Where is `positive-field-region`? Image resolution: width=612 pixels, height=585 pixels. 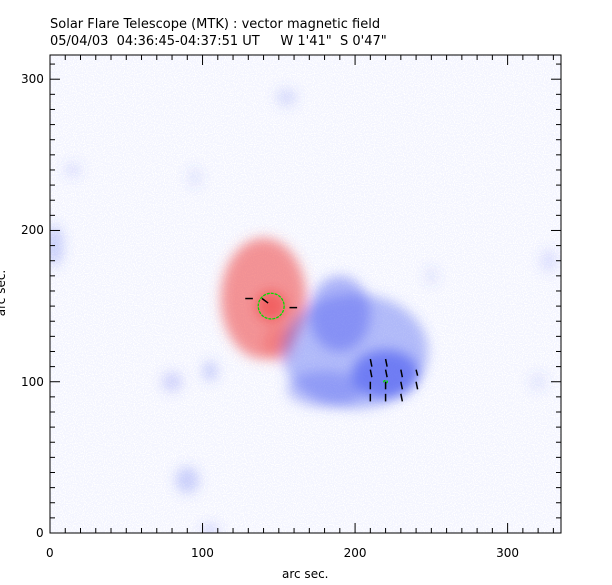
positive-field-region is located at coordinates (271, 306).